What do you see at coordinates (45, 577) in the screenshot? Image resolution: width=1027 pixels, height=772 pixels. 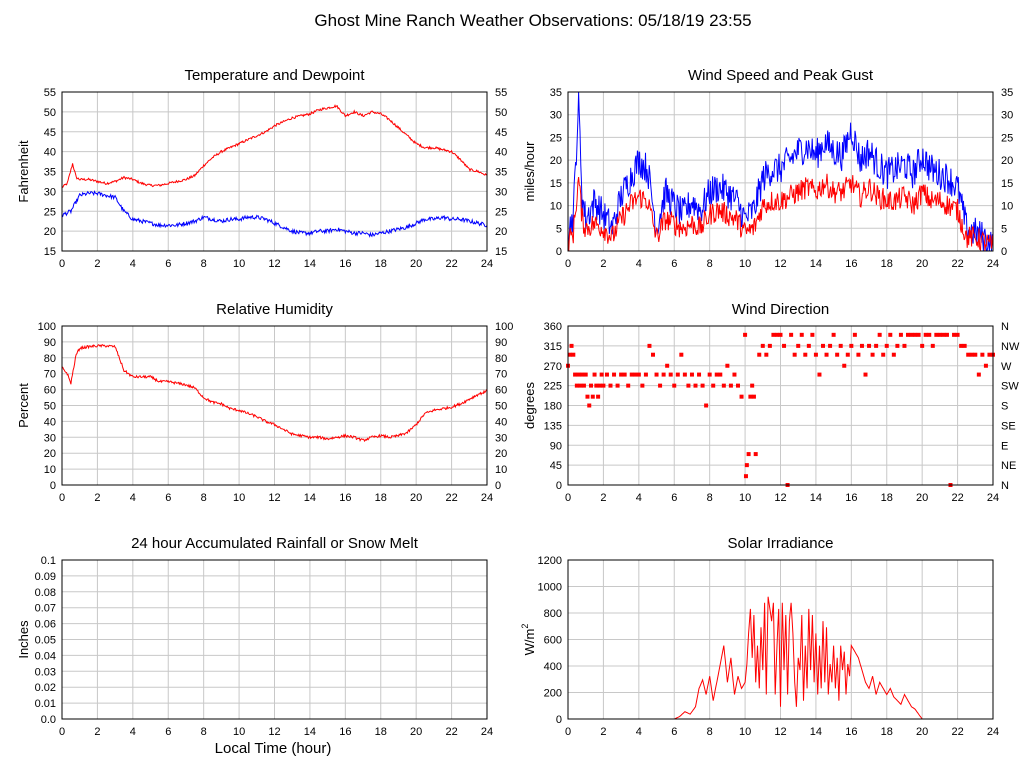 I see `y-tick-label: 0.09` at bounding box center [45, 577].